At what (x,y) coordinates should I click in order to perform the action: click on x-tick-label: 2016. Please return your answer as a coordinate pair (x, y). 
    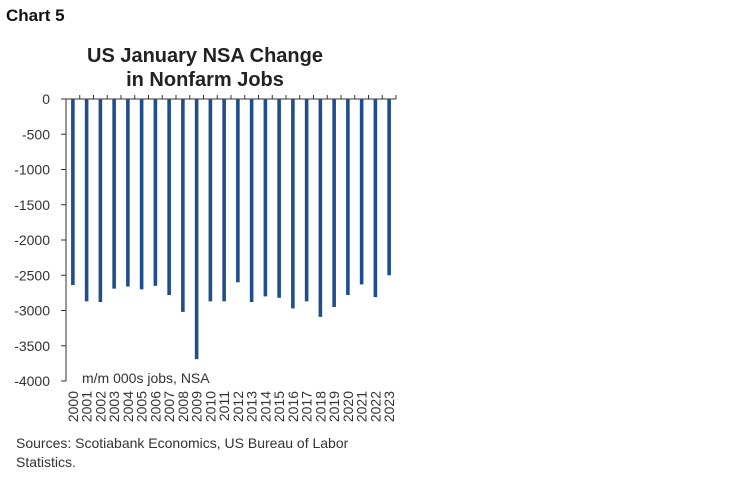
    Looking at the image, I should click on (293, 406).